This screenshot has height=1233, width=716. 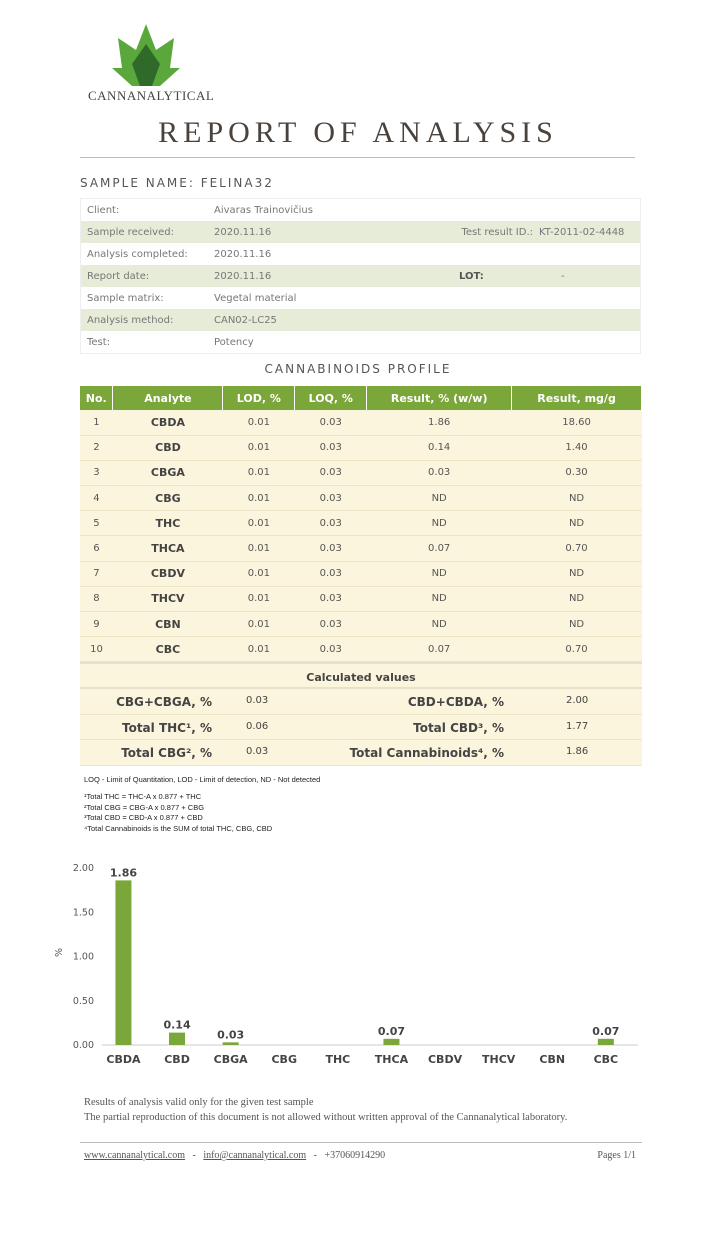 What do you see at coordinates (177, 183) in the screenshot?
I see `sample-name: SAMPLE NAME: FELINA32` at bounding box center [177, 183].